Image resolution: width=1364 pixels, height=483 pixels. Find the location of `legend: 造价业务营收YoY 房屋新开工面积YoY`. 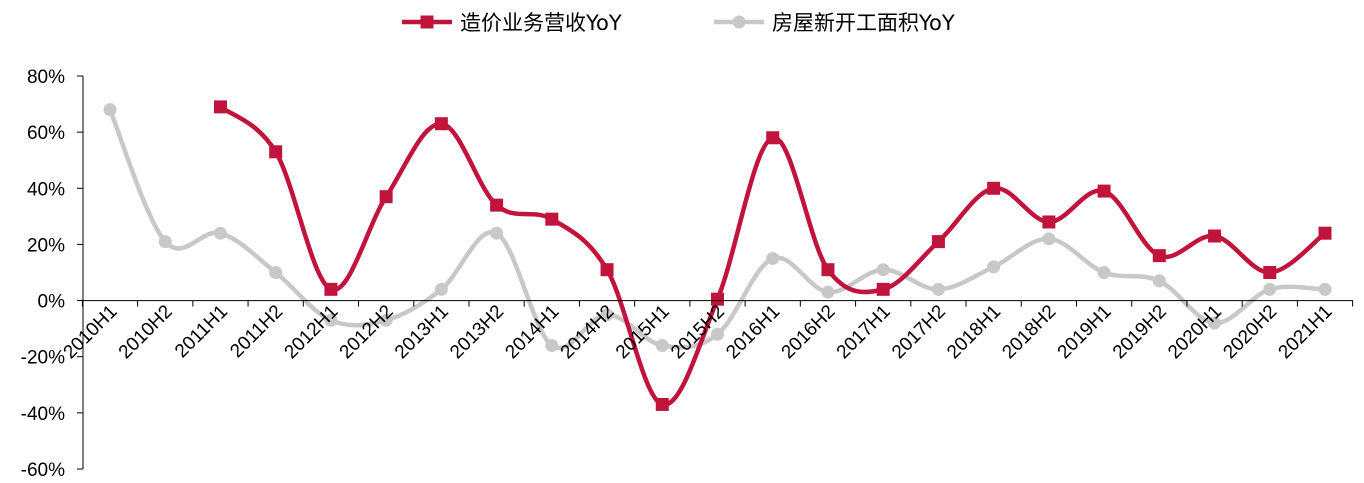

legend: 造价业务营收YoY 房屋新开工面积YoY is located at coordinates (678, 23).